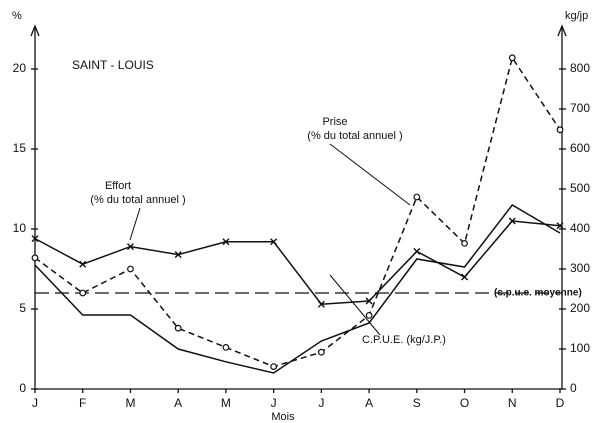 The image size is (597, 423). Describe the element at coordinates (580, 308) in the screenshot. I see `y2-tick-label: 200` at that location.